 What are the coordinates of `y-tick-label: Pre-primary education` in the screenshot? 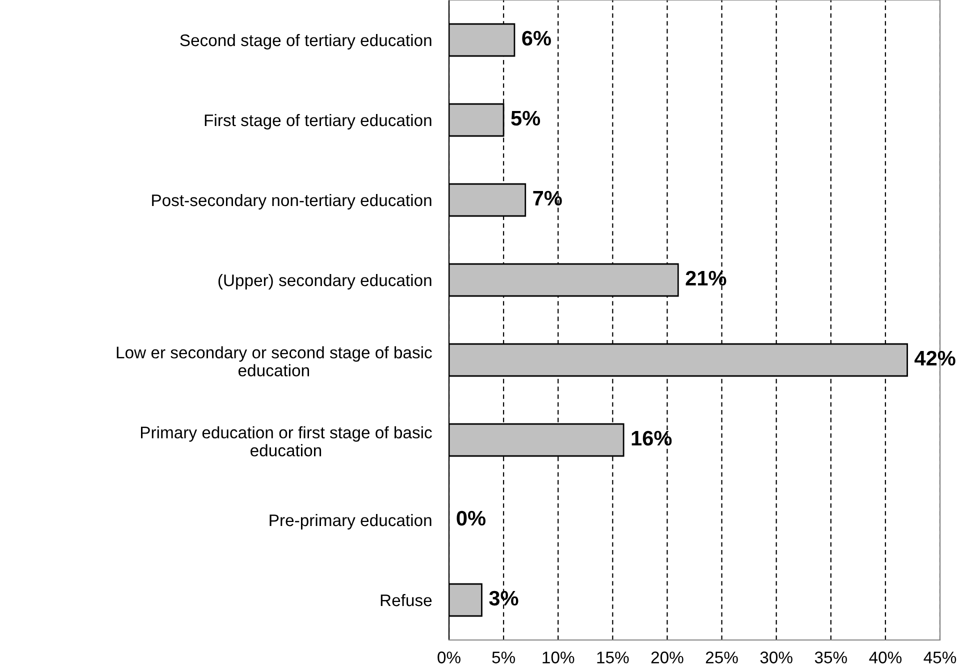 It's located at (351, 522).